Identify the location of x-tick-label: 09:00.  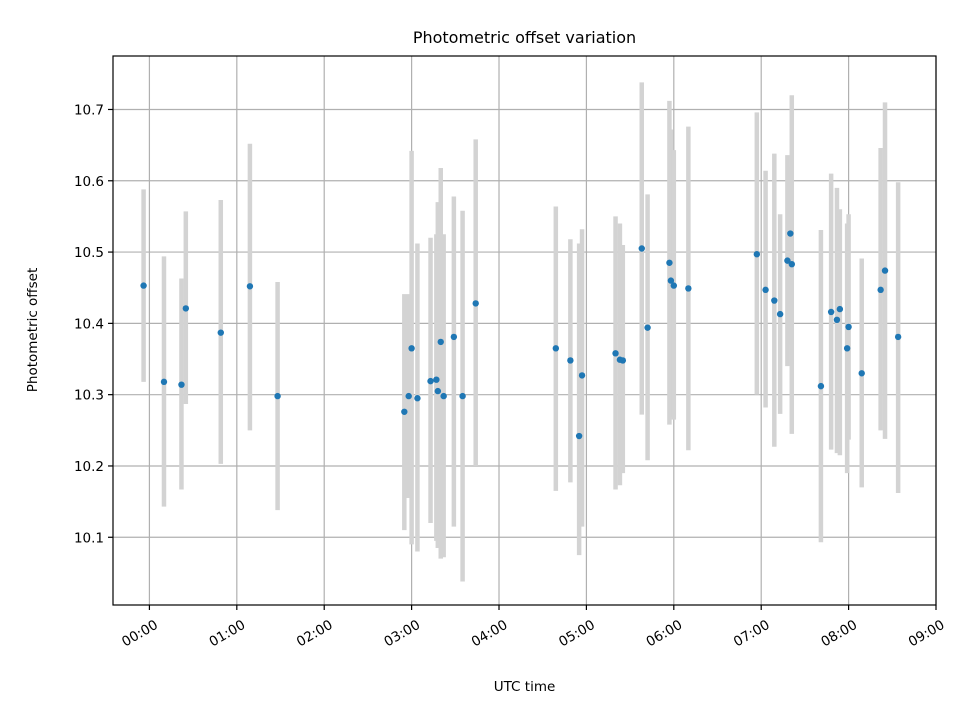
(927, 633).